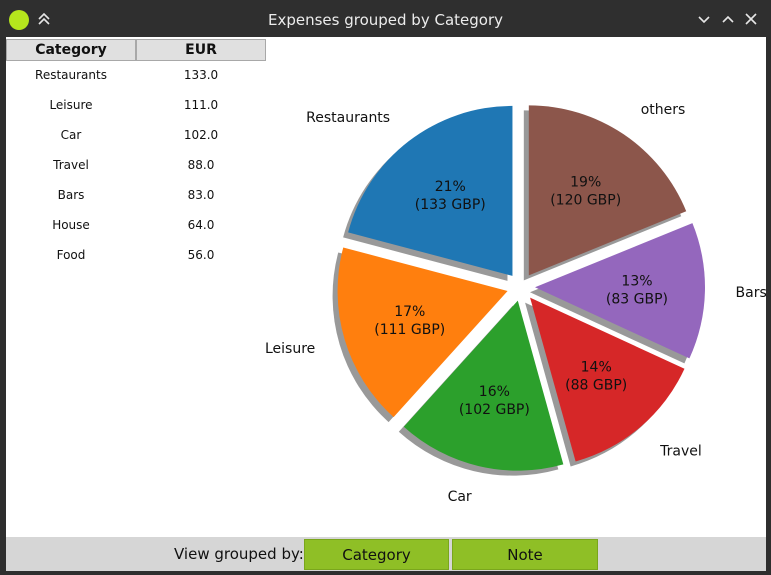 Image resolution: width=771 pixels, height=575 pixels. I want to click on pie-slice-value-label: (83 GBP), so click(637, 300).